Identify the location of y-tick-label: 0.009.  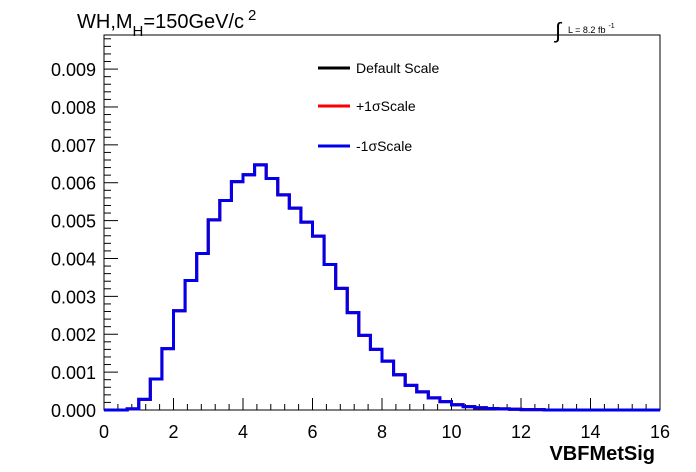
(73, 70).